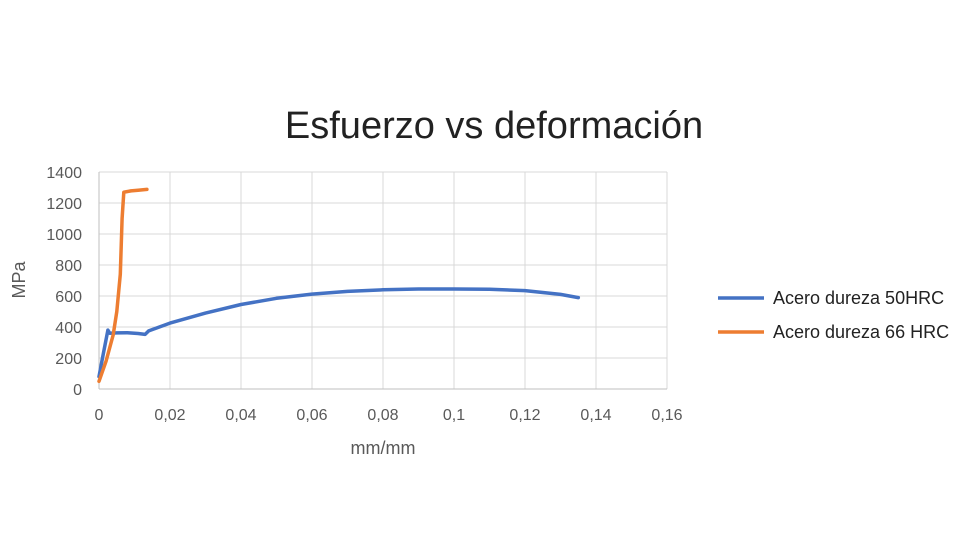 Image resolution: width=980 pixels, height=560 pixels. Describe the element at coordinates (68, 266) in the screenshot. I see `y-tick-label: 800` at that location.